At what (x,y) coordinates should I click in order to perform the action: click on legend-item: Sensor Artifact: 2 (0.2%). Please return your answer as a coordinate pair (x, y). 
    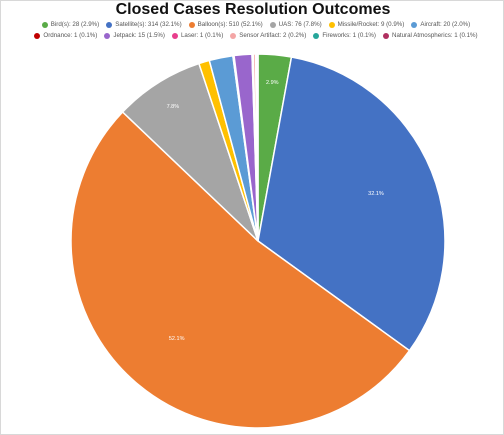
    Looking at the image, I should click on (268, 36).